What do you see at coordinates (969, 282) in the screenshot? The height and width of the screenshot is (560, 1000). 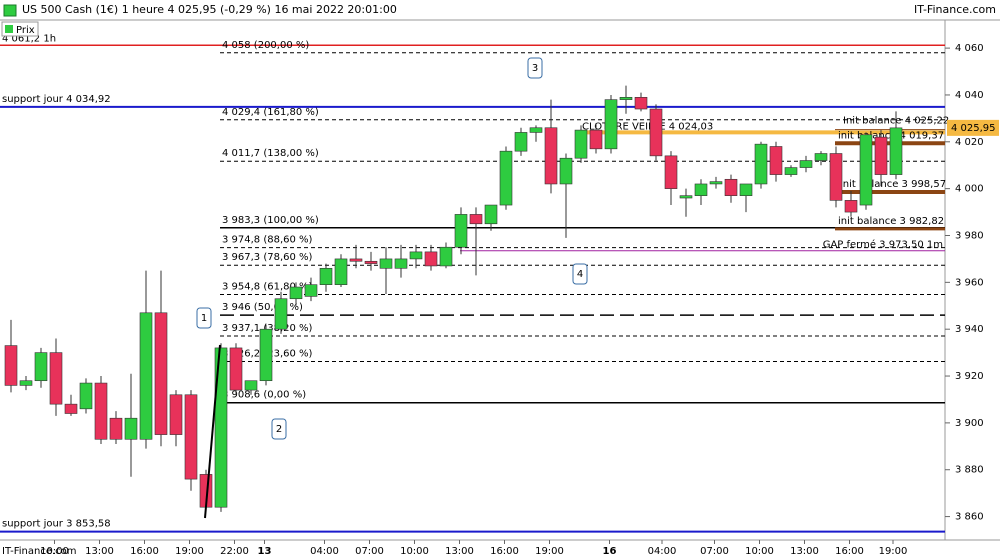 I see `y-tick-label: 3 960` at bounding box center [969, 282].